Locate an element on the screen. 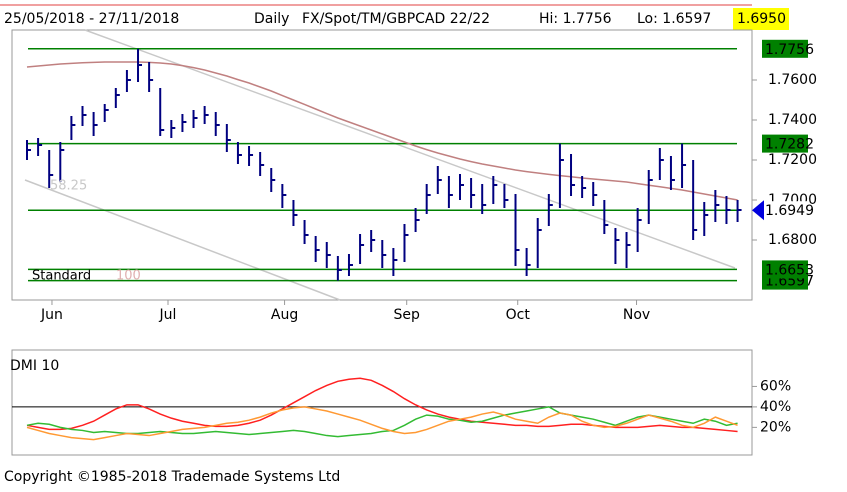 Image resolution: width=847 pixels, height=492 pixels. y-tick-label: 1.6800 is located at coordinates (792, 240).